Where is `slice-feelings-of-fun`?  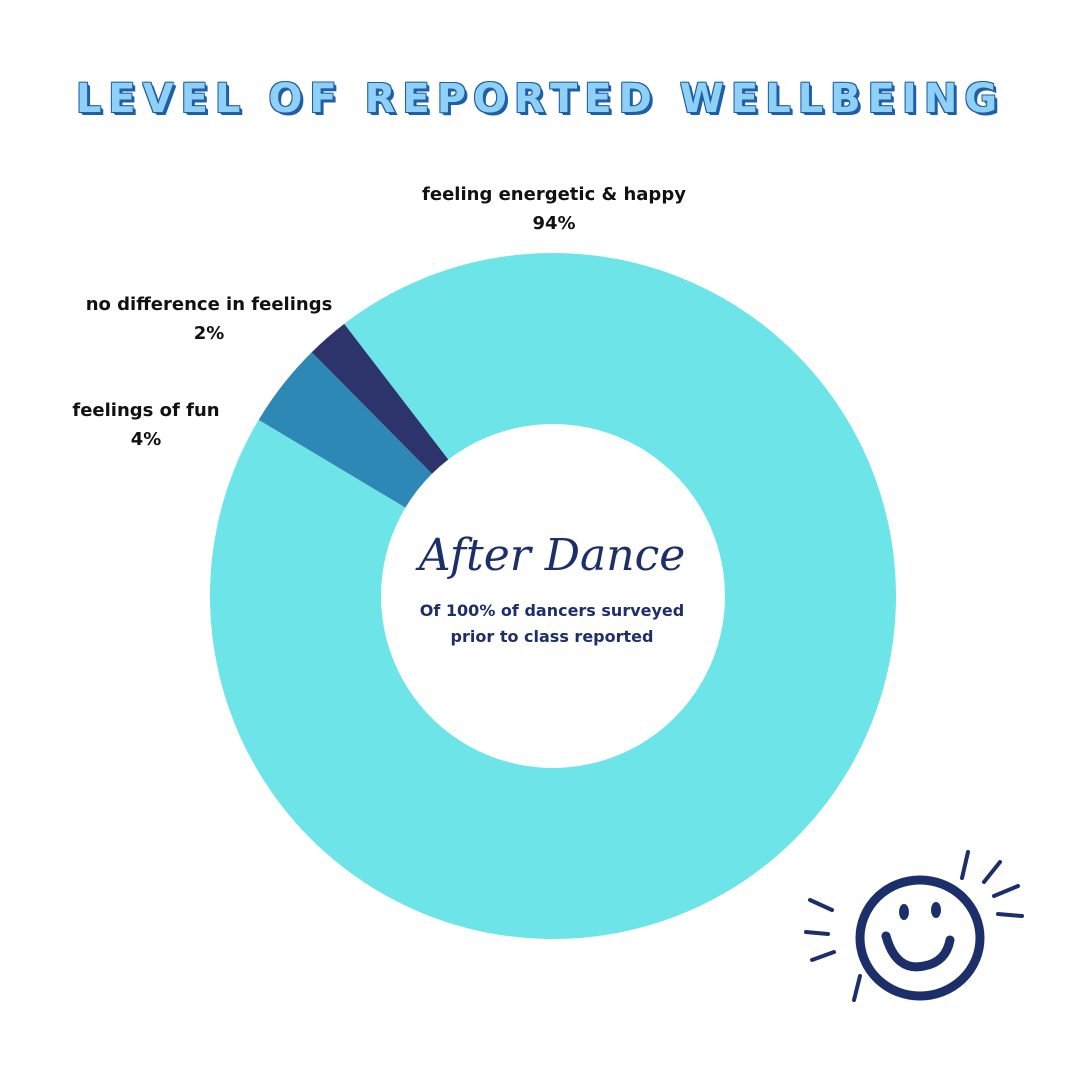 slice-feelings-of-fun is located at coordinates (345, 430).